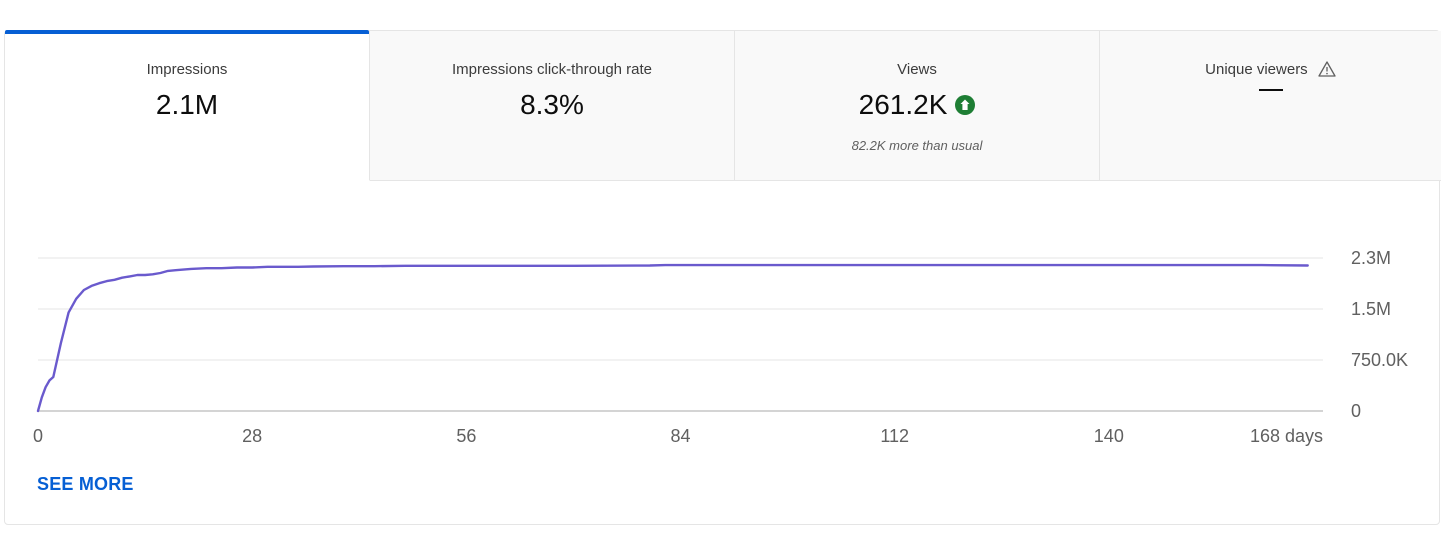  I want to click on x-tick-label: 140, so click(1109, 436).